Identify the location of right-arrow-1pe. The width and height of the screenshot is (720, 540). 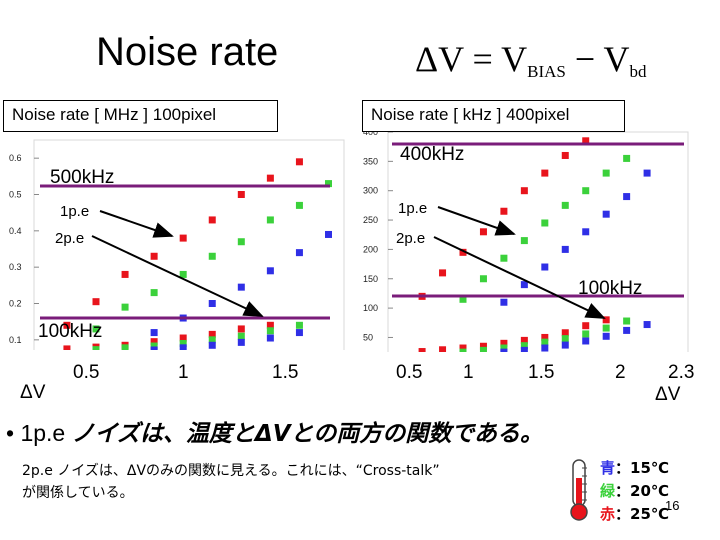
(476, 221).